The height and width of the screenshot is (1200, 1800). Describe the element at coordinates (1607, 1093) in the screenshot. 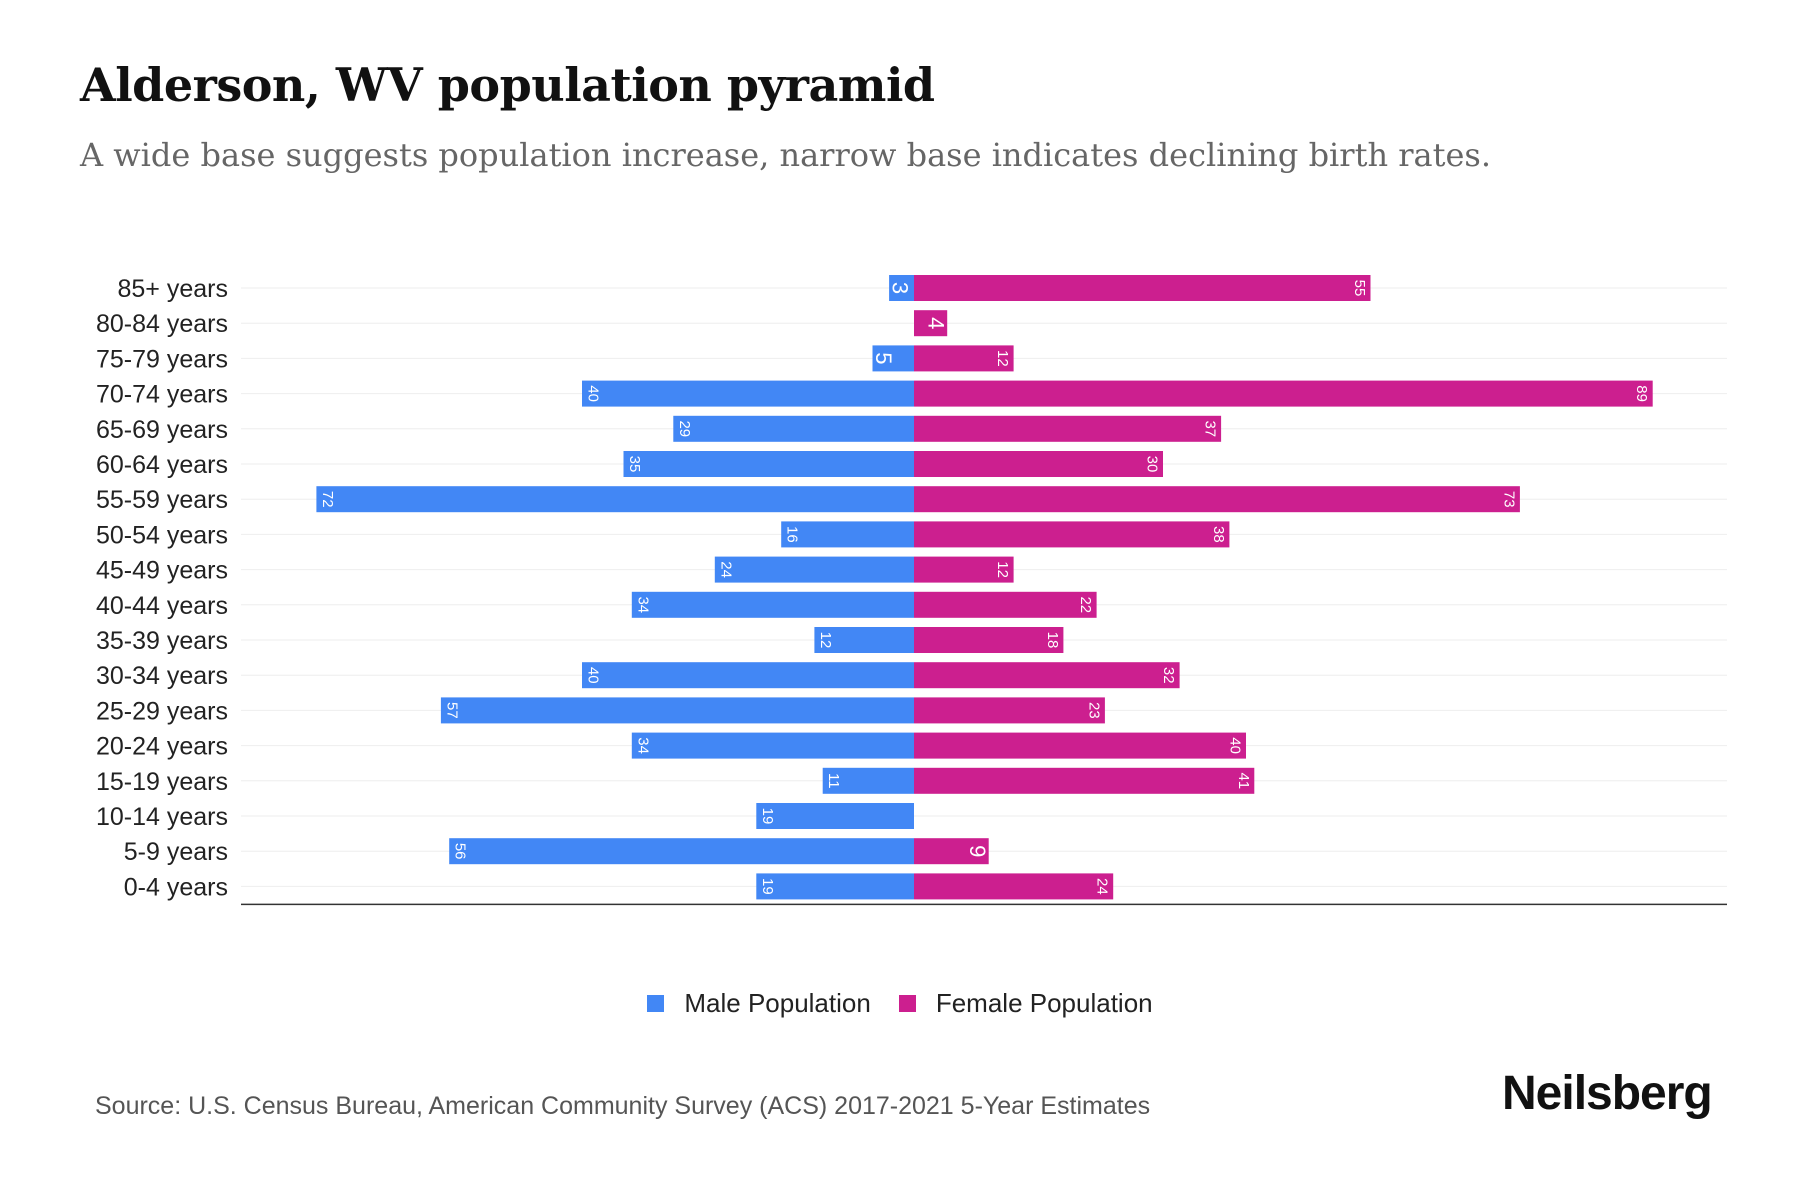

I see `neilsberg-logo: Neilsberg` at that location.